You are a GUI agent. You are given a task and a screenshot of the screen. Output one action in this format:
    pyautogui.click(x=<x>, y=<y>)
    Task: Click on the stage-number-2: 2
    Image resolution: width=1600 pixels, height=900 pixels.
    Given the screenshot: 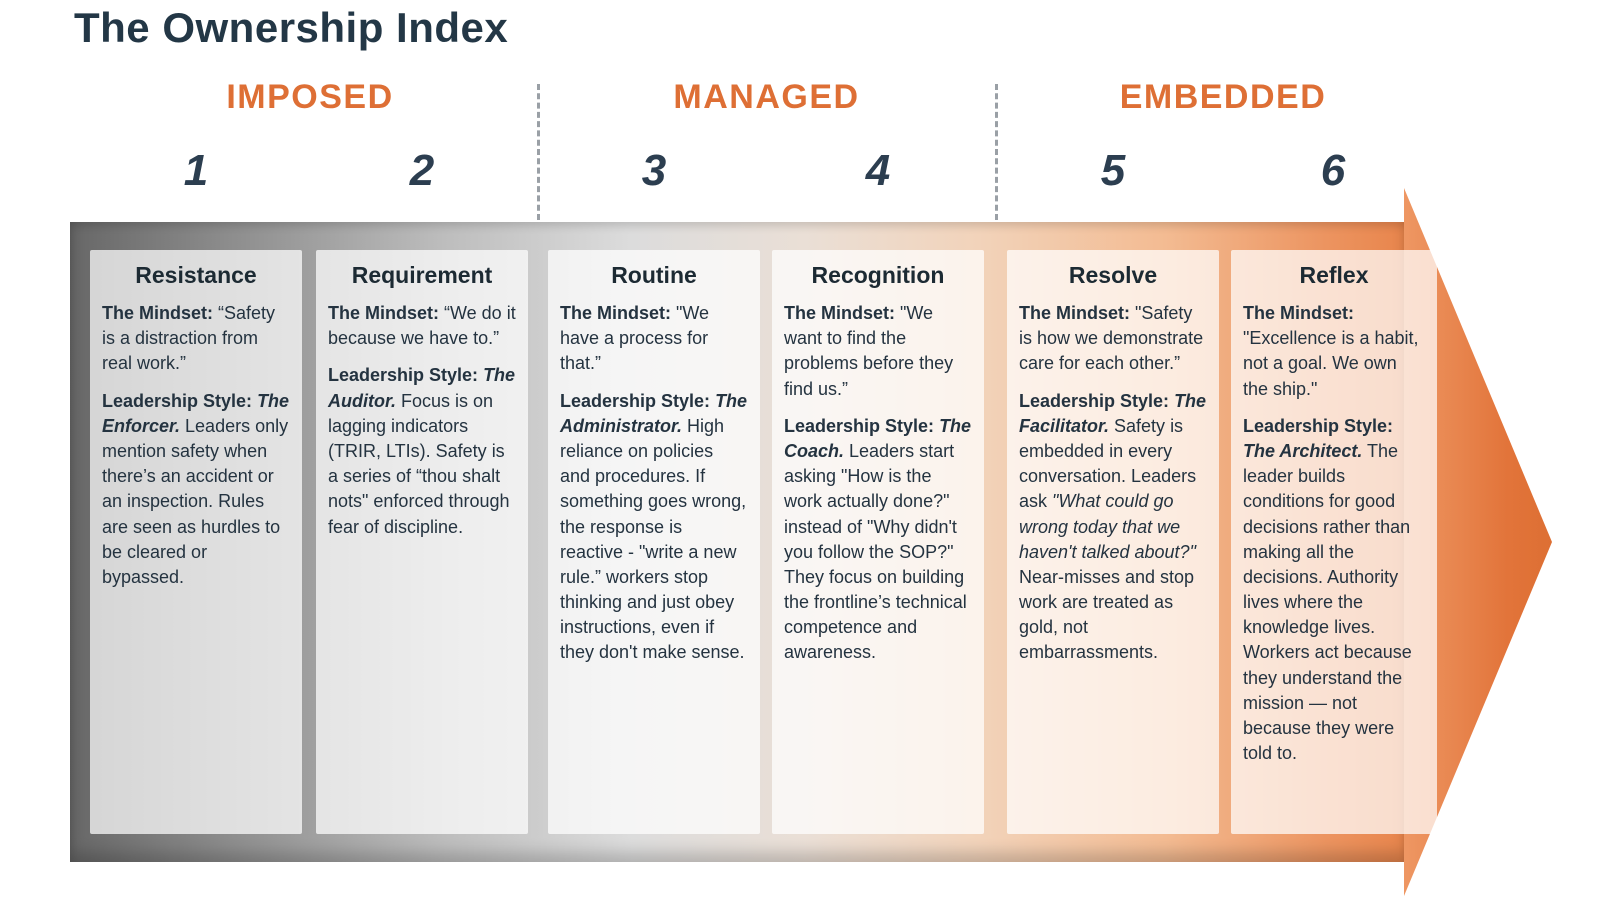 What is the action you would take?
    pyautogui.click(x=422, y=170)
    